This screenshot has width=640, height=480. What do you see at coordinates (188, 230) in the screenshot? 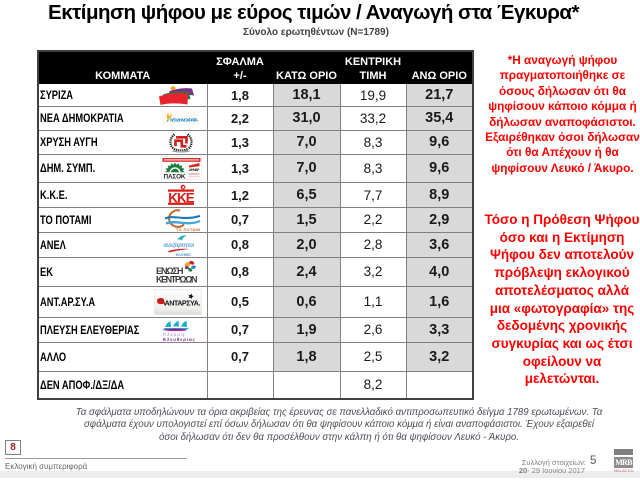
I see `svg-text: ΤΟ ΠΟΤΑΜΙ` at bounding box center [188, 230].